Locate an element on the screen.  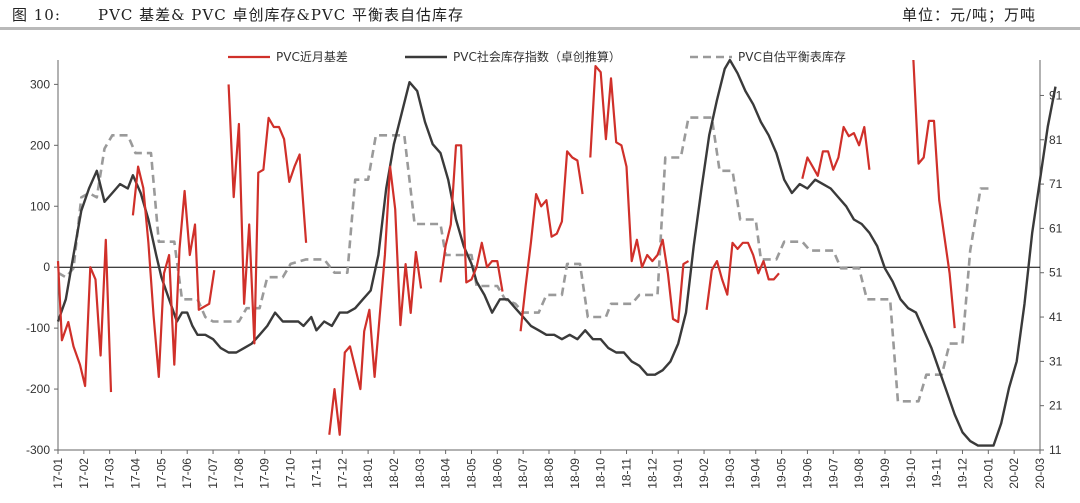
right-tick-label: 21 is located at coordinates (1056, 406).